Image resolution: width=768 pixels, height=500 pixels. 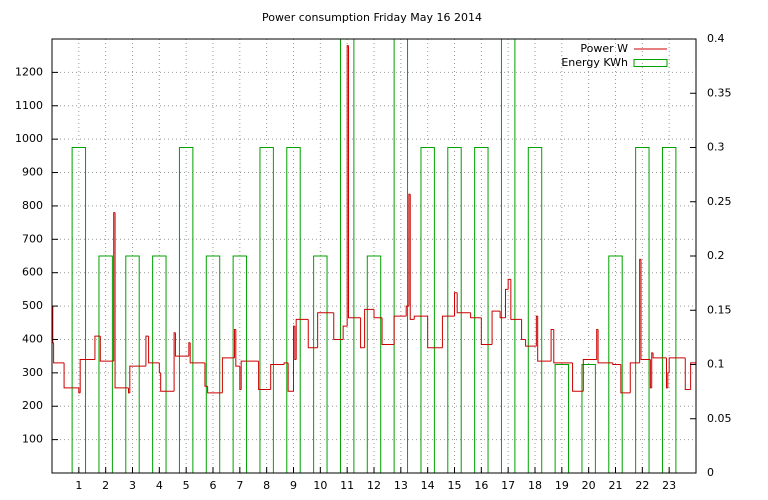 I want to click on x-tick-label: 19, so click(x=562, y=485).